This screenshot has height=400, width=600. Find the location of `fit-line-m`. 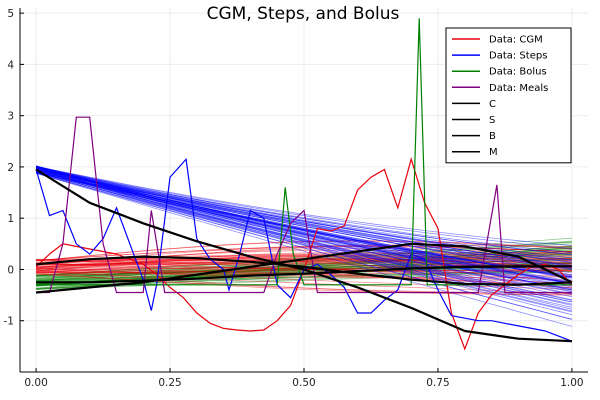

fit-line-m is located at coordinates (304, 268).